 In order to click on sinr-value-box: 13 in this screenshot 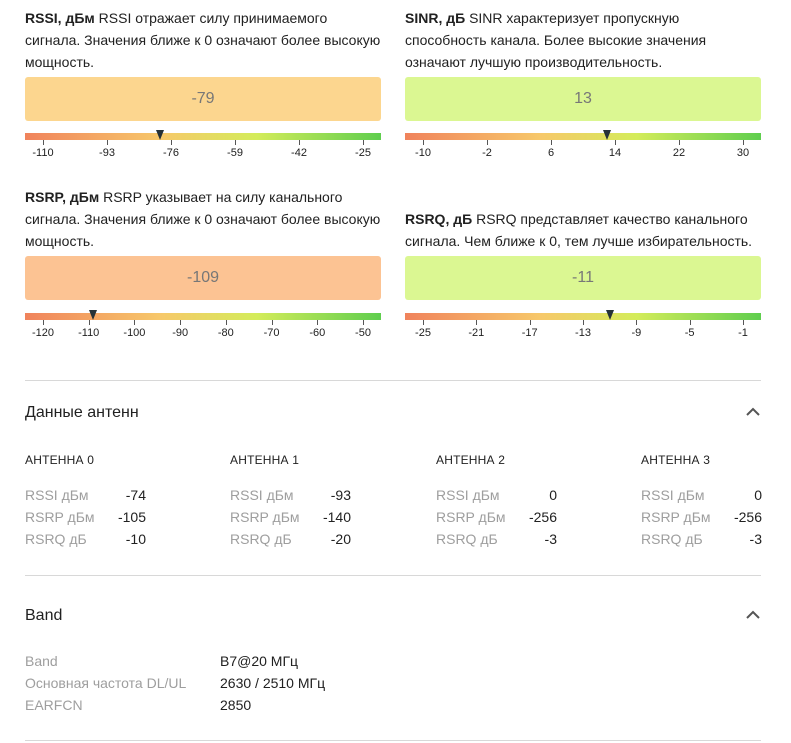, I will do `click(583, 99)`.